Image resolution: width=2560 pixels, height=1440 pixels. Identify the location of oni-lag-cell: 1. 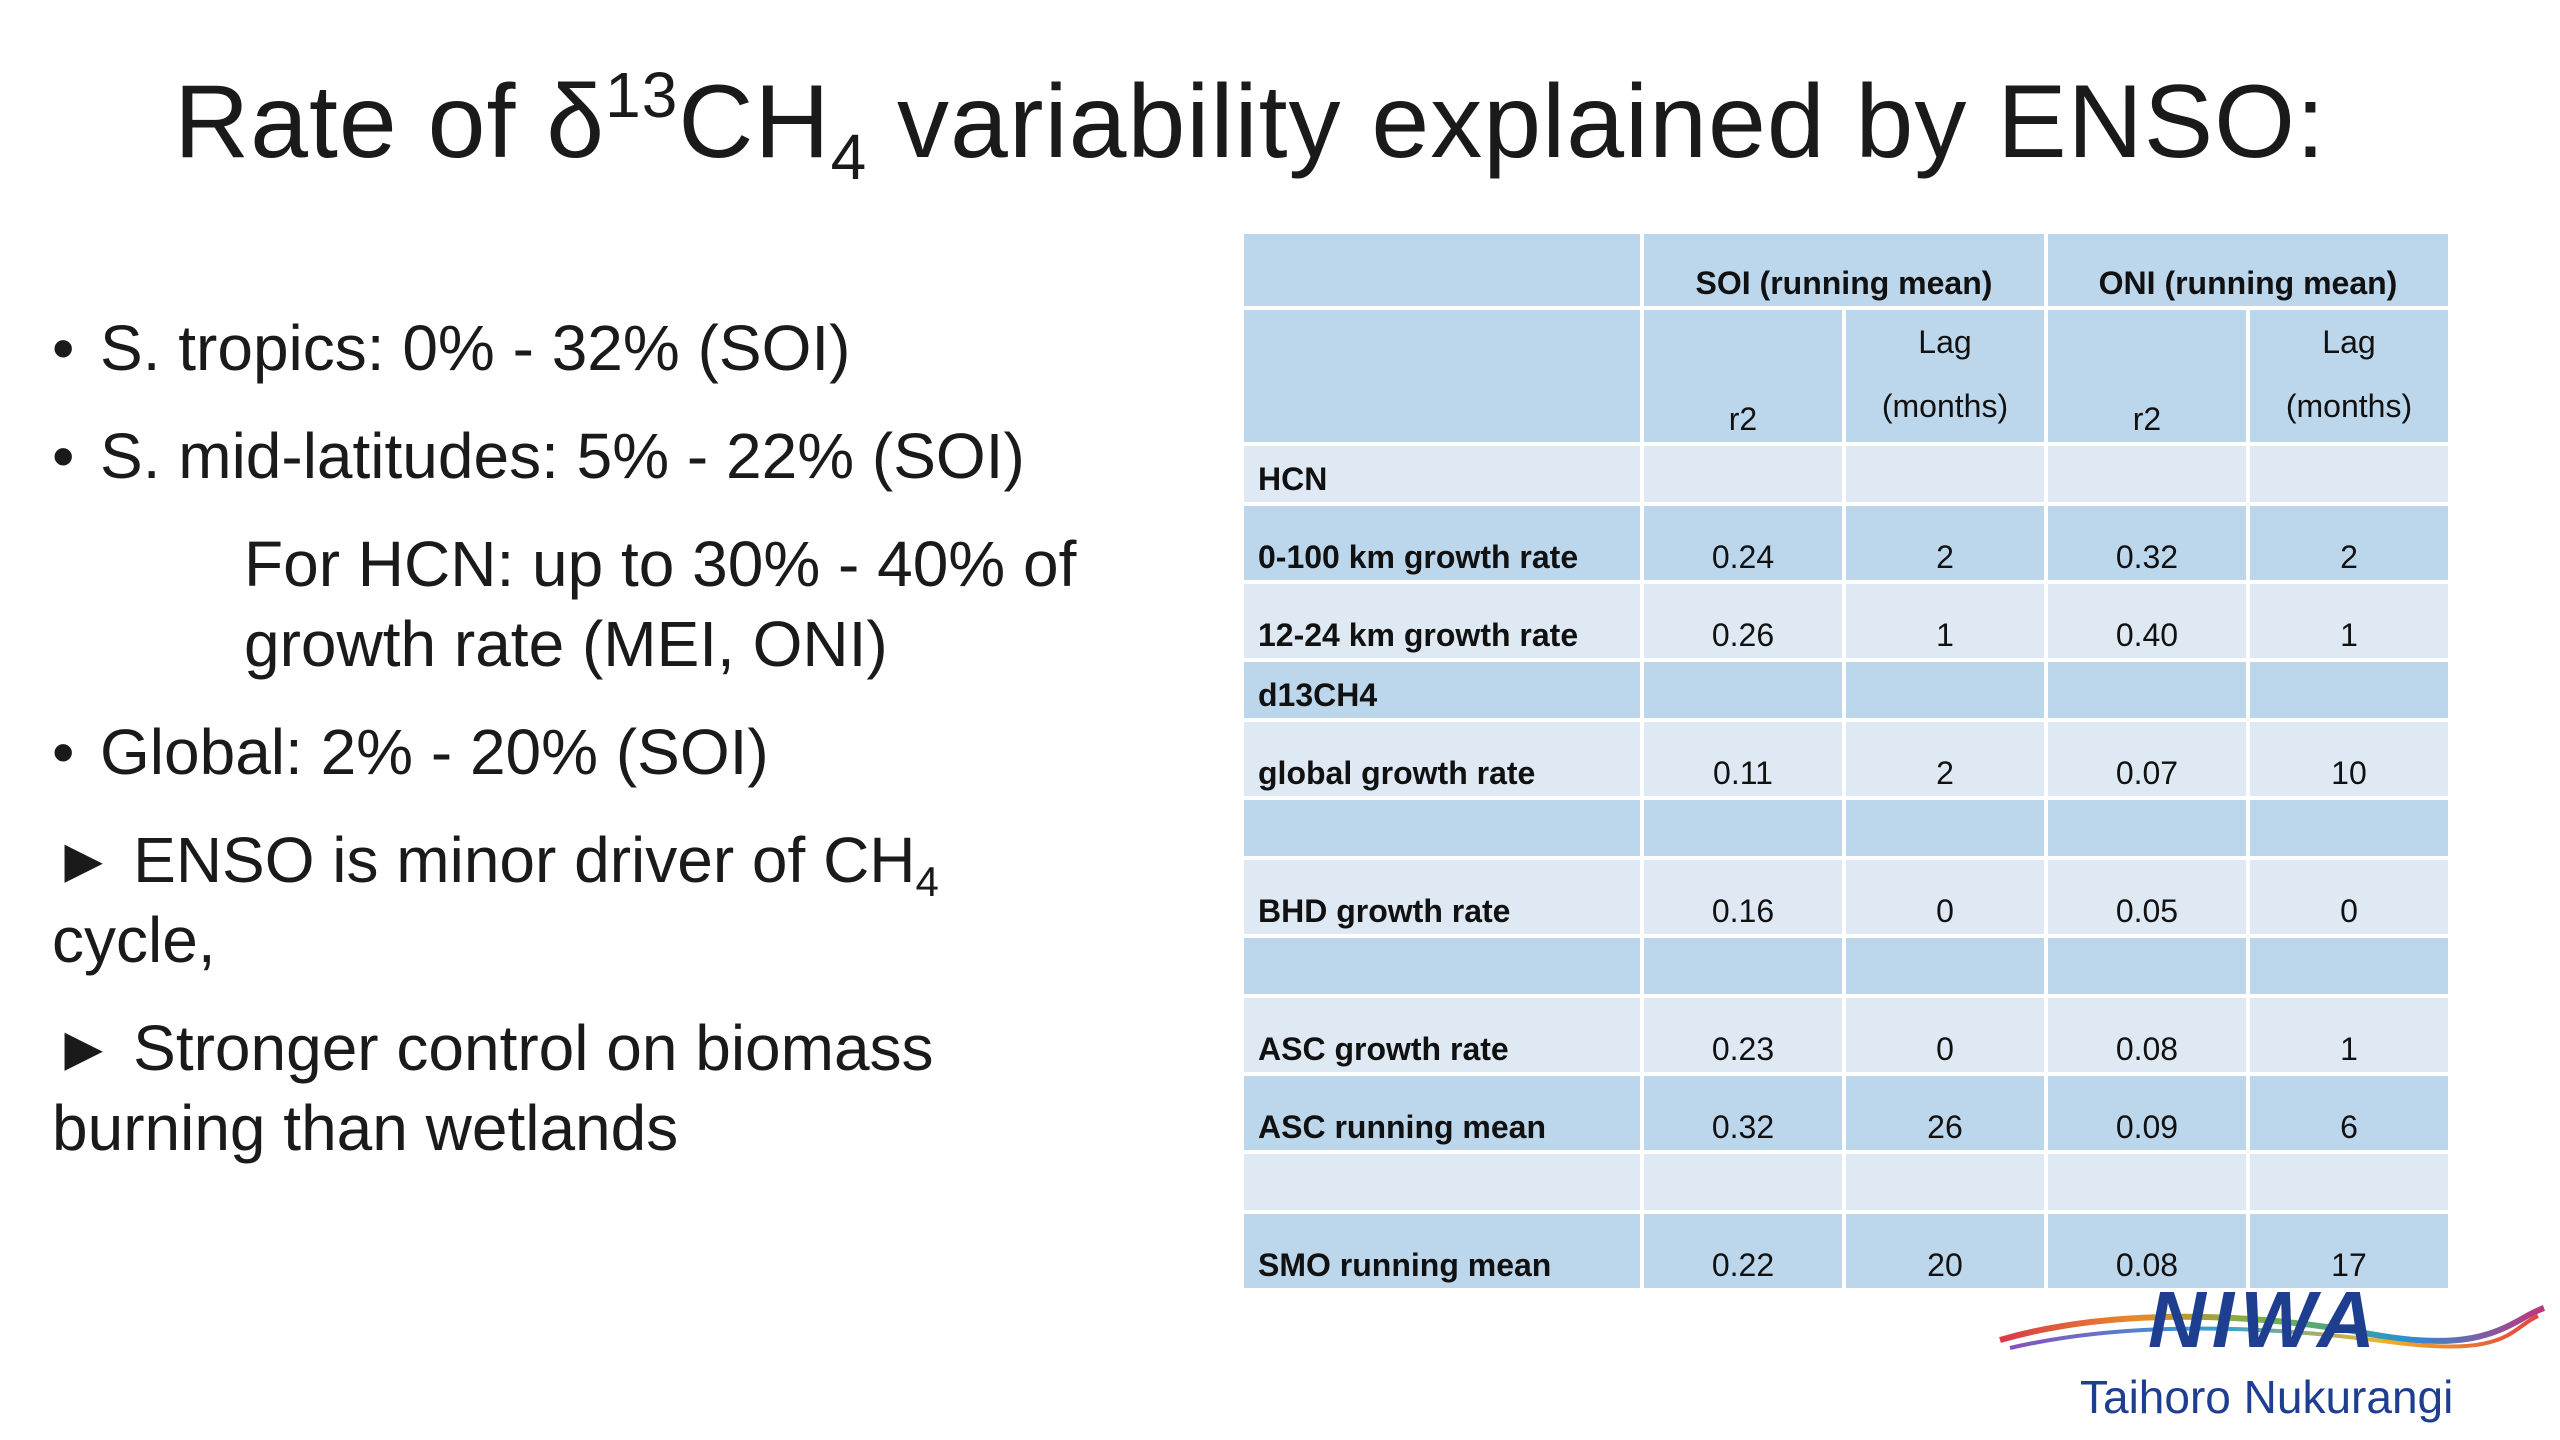
(2348, 621).